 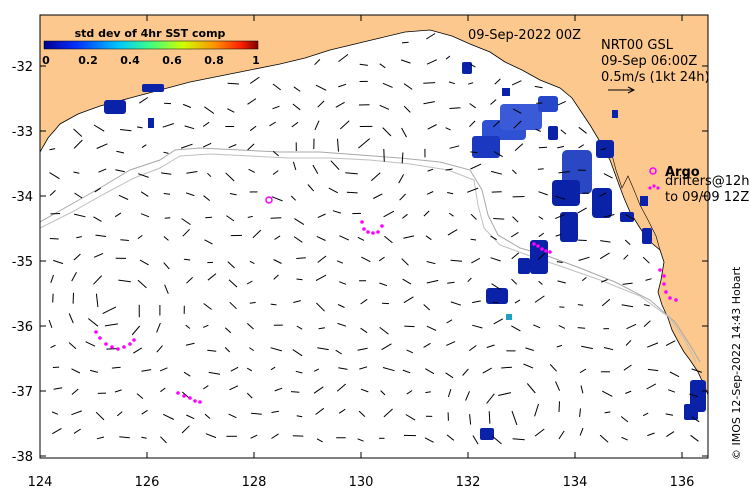 What do you see at coordinates (707, 197) in the screenshot?
I see `drifter-legend-line2: to 09/09 12Z` at bounding box center [707, 197].